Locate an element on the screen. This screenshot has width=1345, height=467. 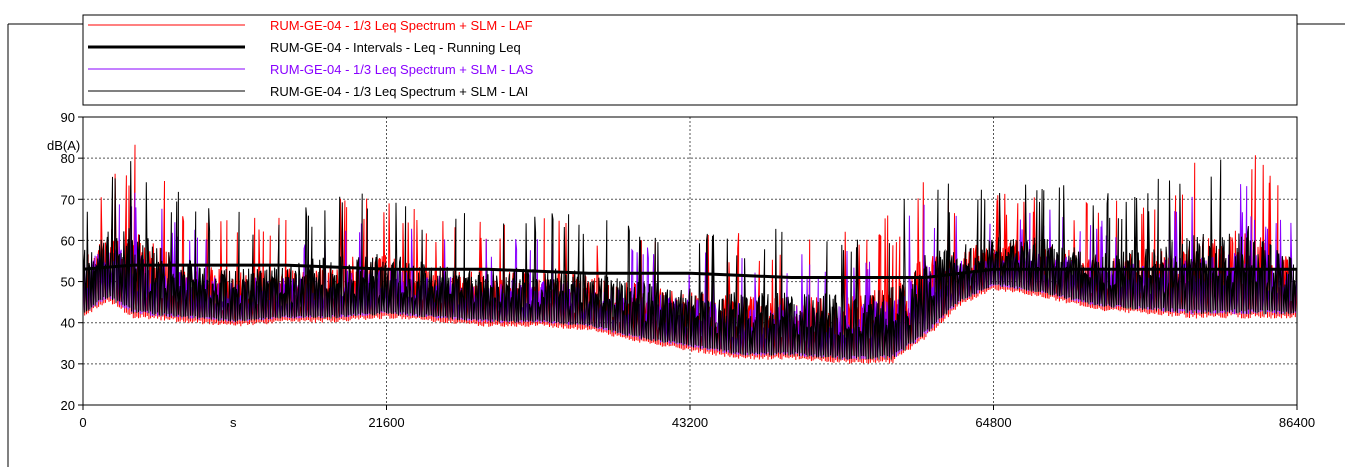
x-tick-label: 64800 is located at coordinates (993, 422).